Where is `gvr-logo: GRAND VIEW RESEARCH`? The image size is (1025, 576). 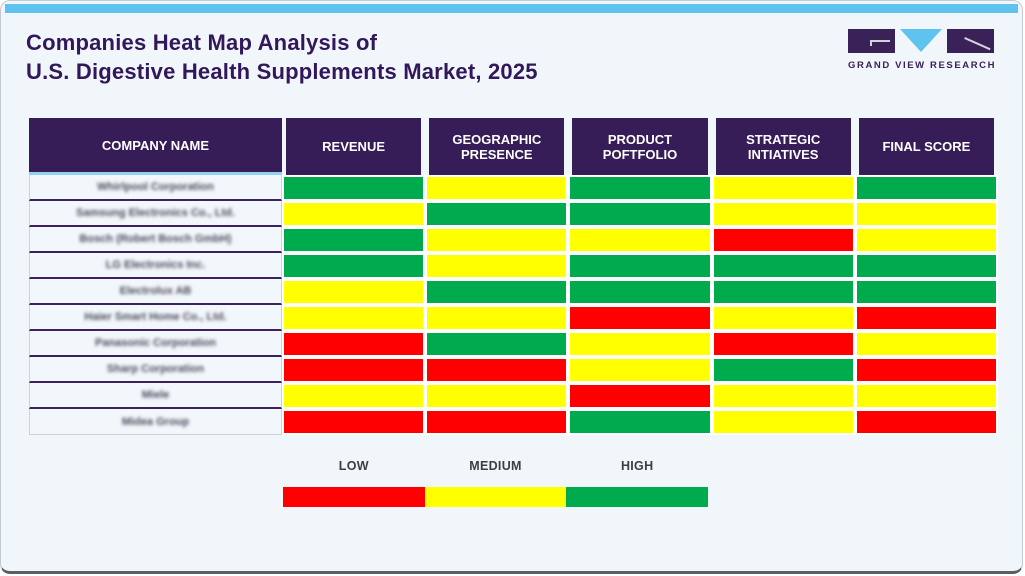
gvr-logo: GRAND VIEW RESEARCH is located at coordinates (922, 50).